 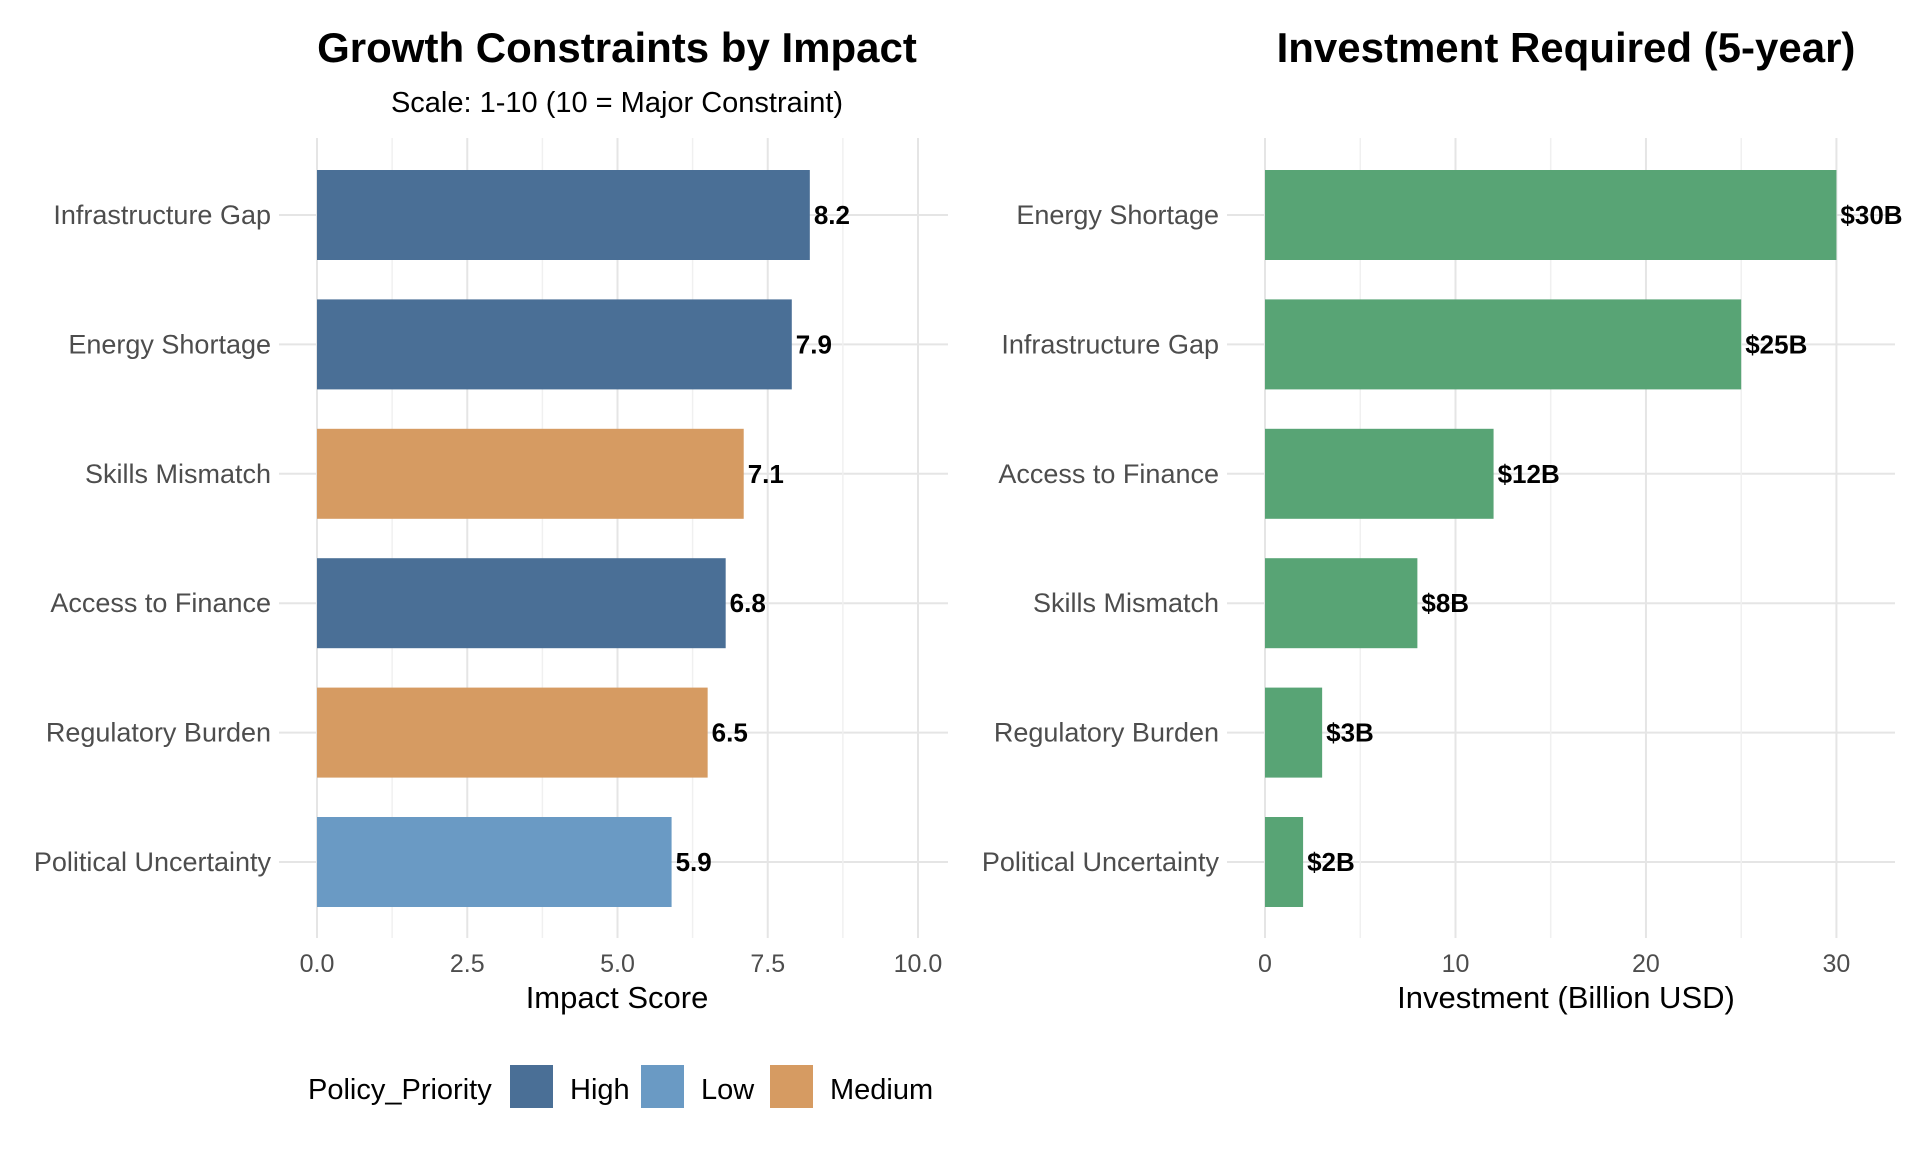 I want to click on impact-value-label: 6.5, so click(x=730, y=733).